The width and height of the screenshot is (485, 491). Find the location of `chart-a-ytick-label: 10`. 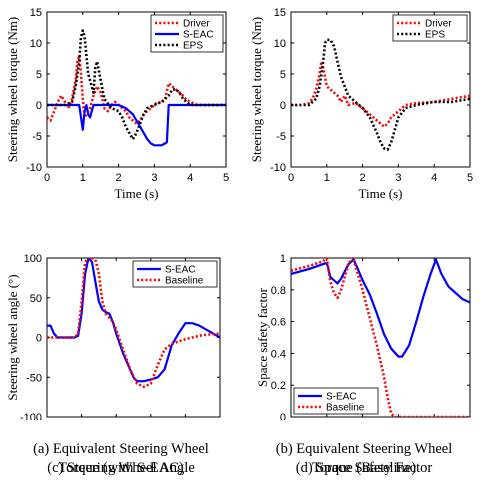

chart-a-ytick-label: 10 is located at coordinates (36, 44).